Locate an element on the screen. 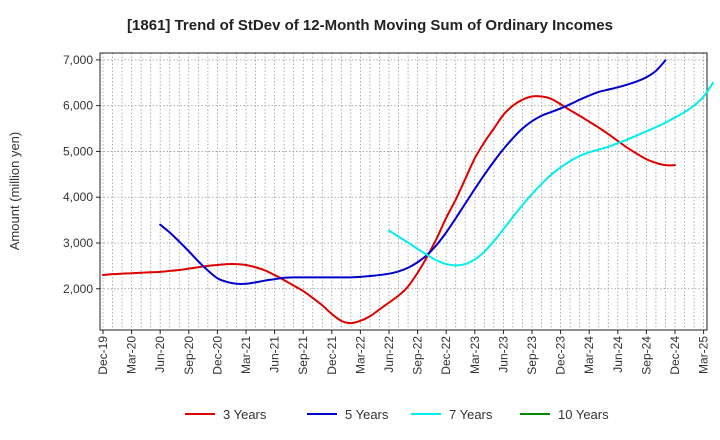 This screenshot has height=440, width=720. legend-label-7-years: 7 Years is located at coordinates (471, 414).